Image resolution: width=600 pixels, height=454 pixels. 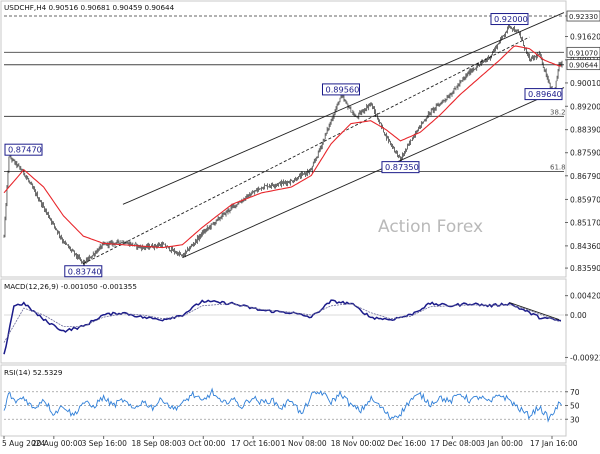 I want to click on price-ytick-label: 0.89200, so click(x=585, y=106).